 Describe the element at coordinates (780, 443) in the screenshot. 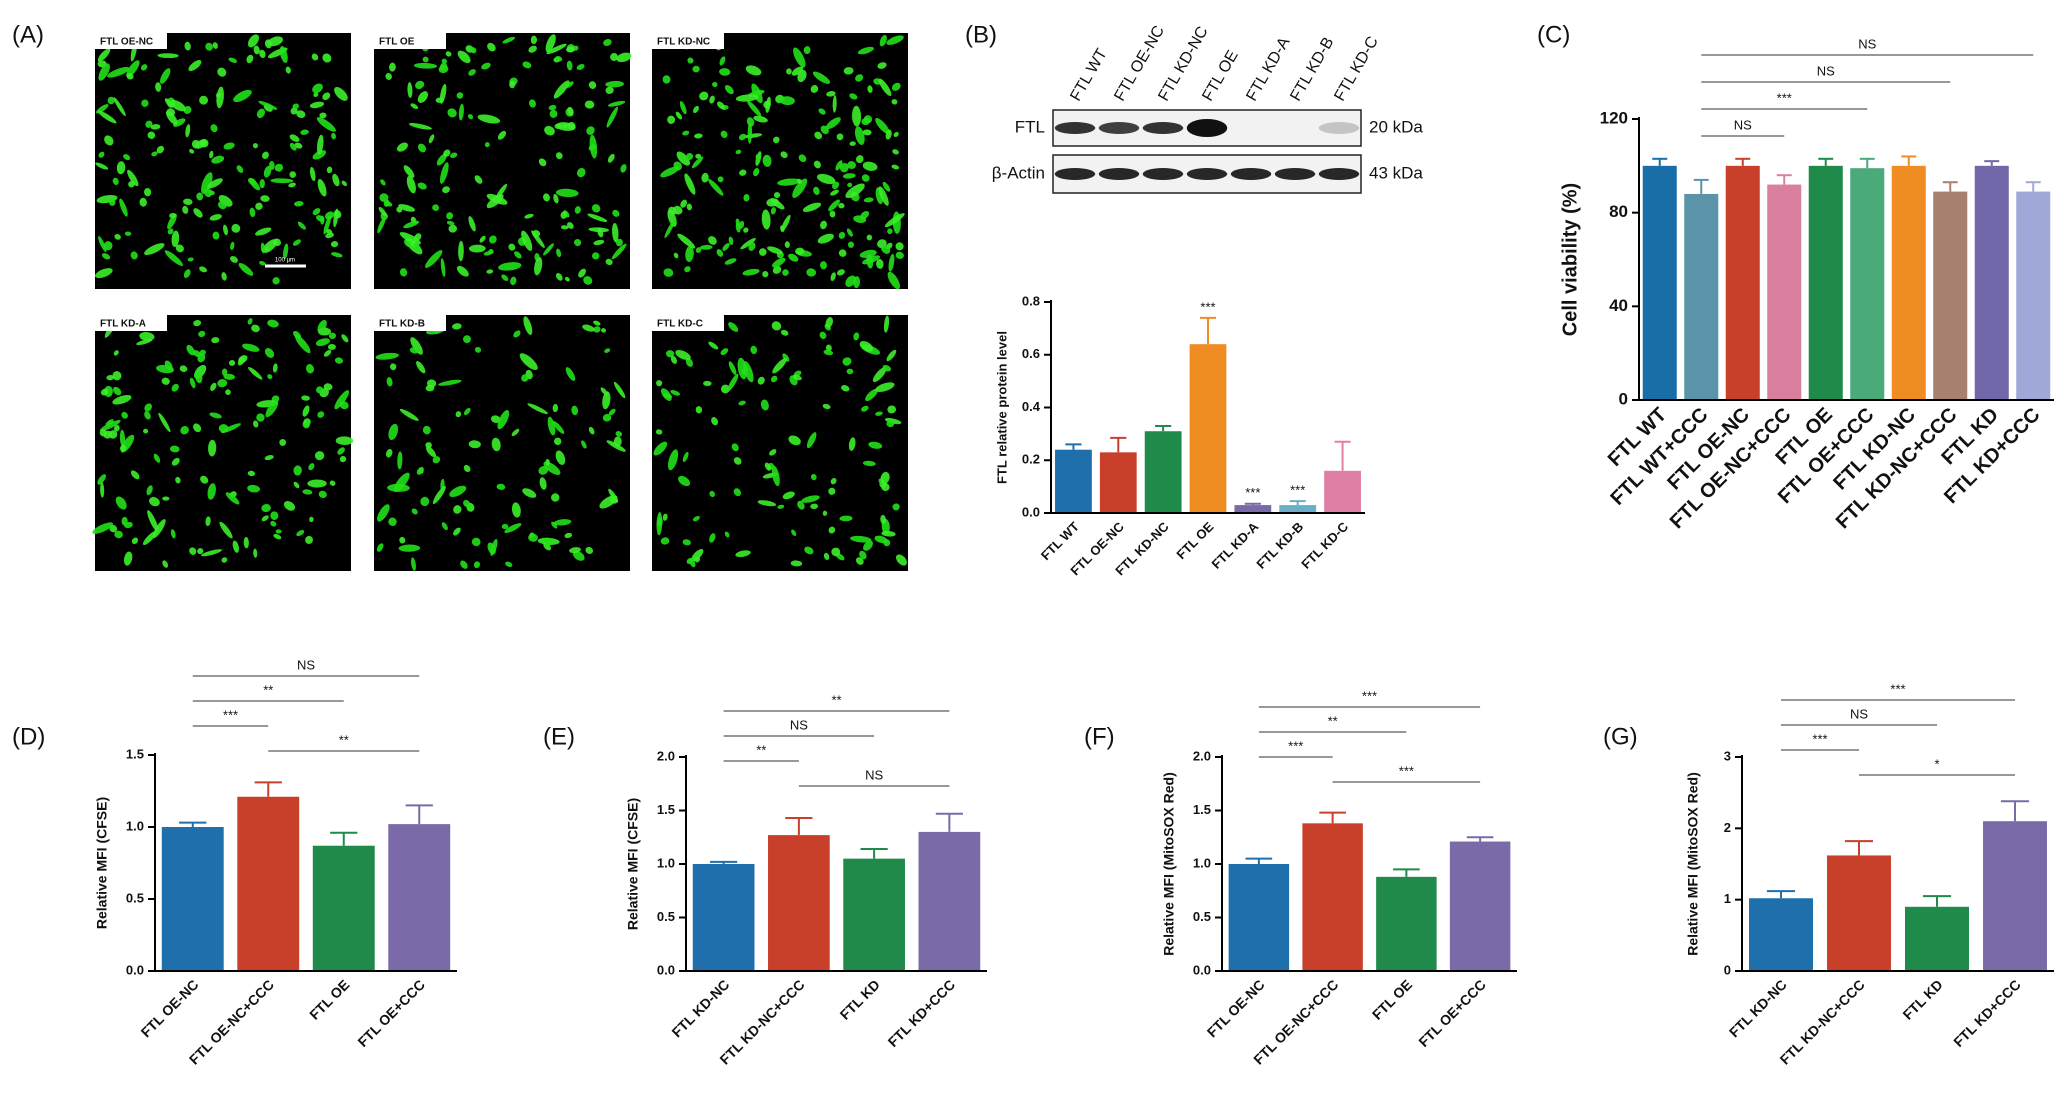

I see `micrograph: FTL KD-C` at that location.